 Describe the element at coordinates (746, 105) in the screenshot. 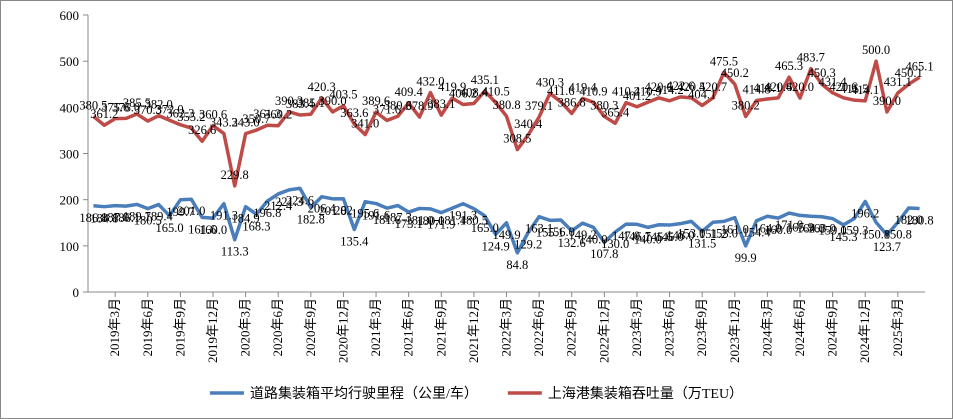

I see `data-label: 380.2` at that location.